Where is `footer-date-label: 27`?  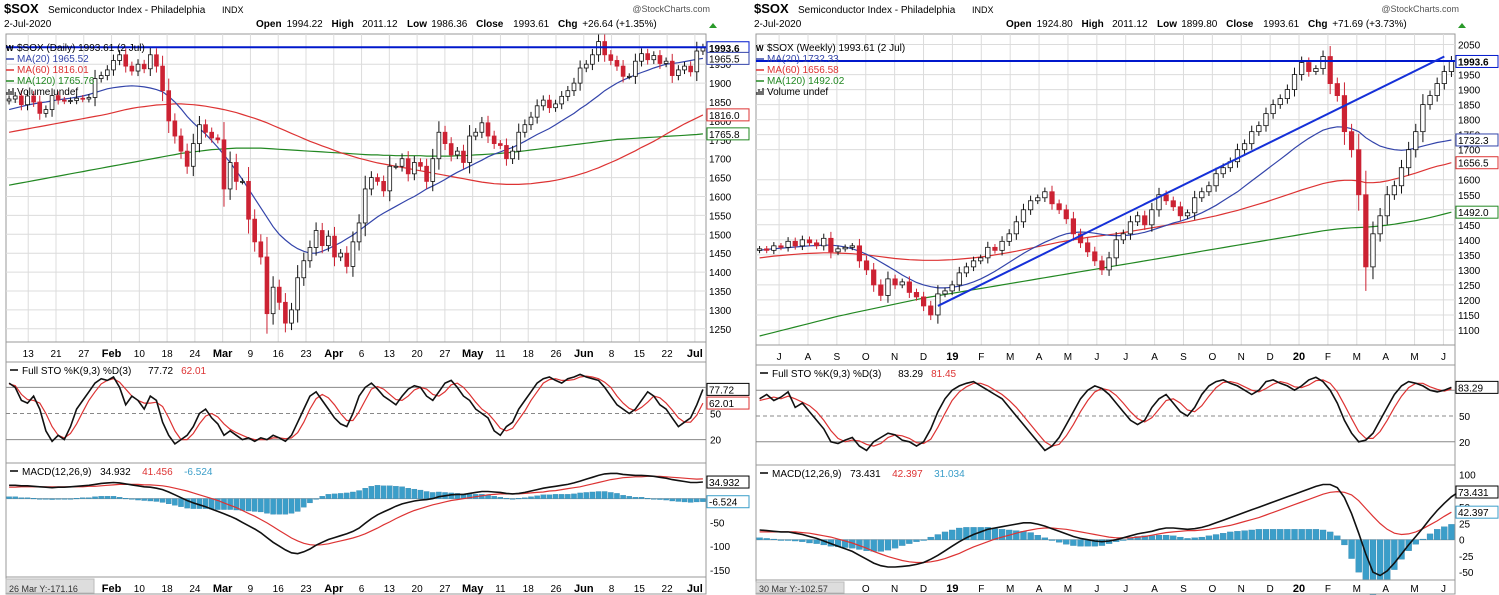 footer-date-label: 27 is located at coordinates (445, 589).